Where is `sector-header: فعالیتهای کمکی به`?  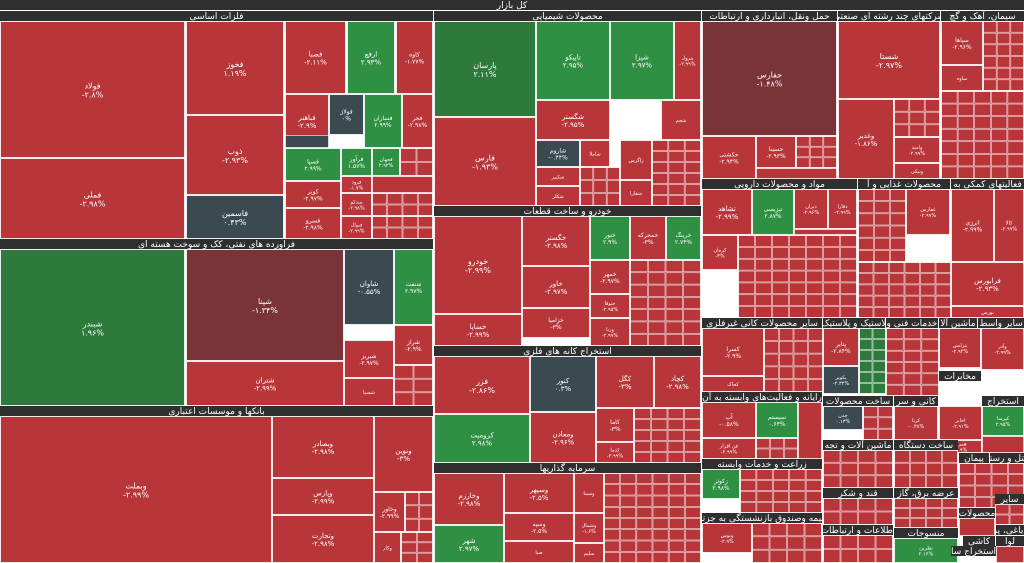 sector-header: فعالیتهای کمکی به is located at coordinates (987, 184).